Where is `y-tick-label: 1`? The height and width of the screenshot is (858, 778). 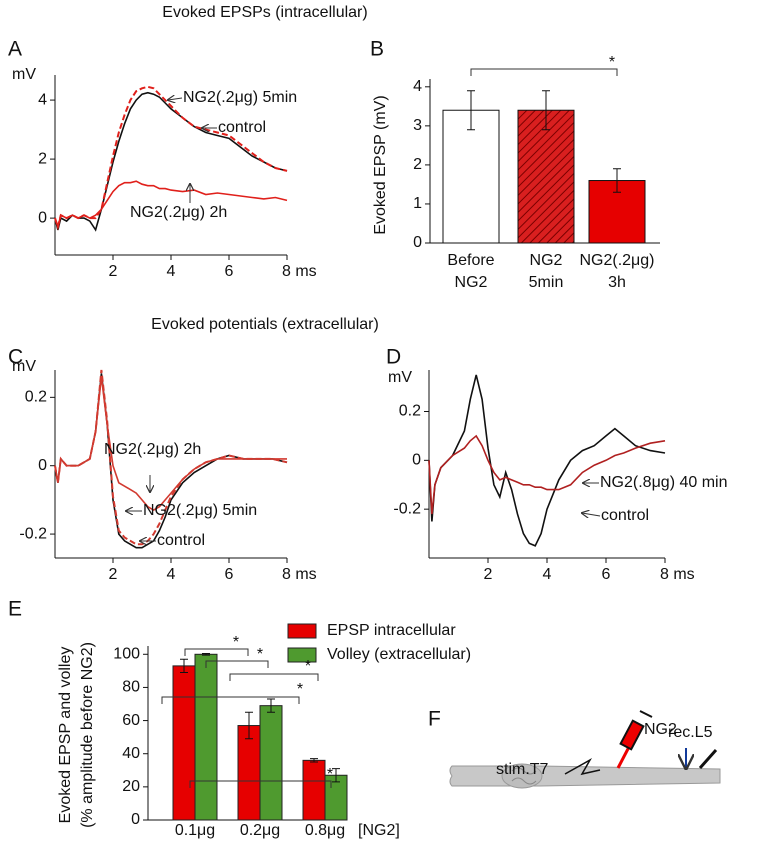
y-tick-label: 1 is located at coordinates (417, 203).